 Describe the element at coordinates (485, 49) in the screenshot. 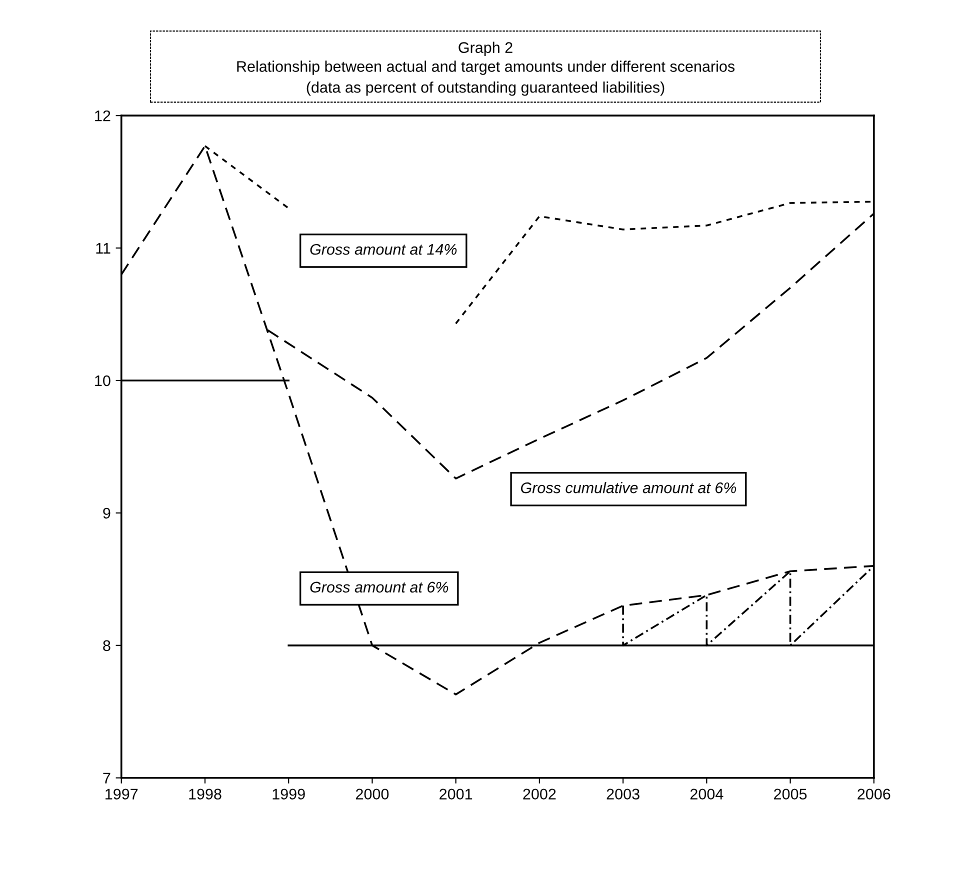

I see `chart-title: Graph 2` at that location.